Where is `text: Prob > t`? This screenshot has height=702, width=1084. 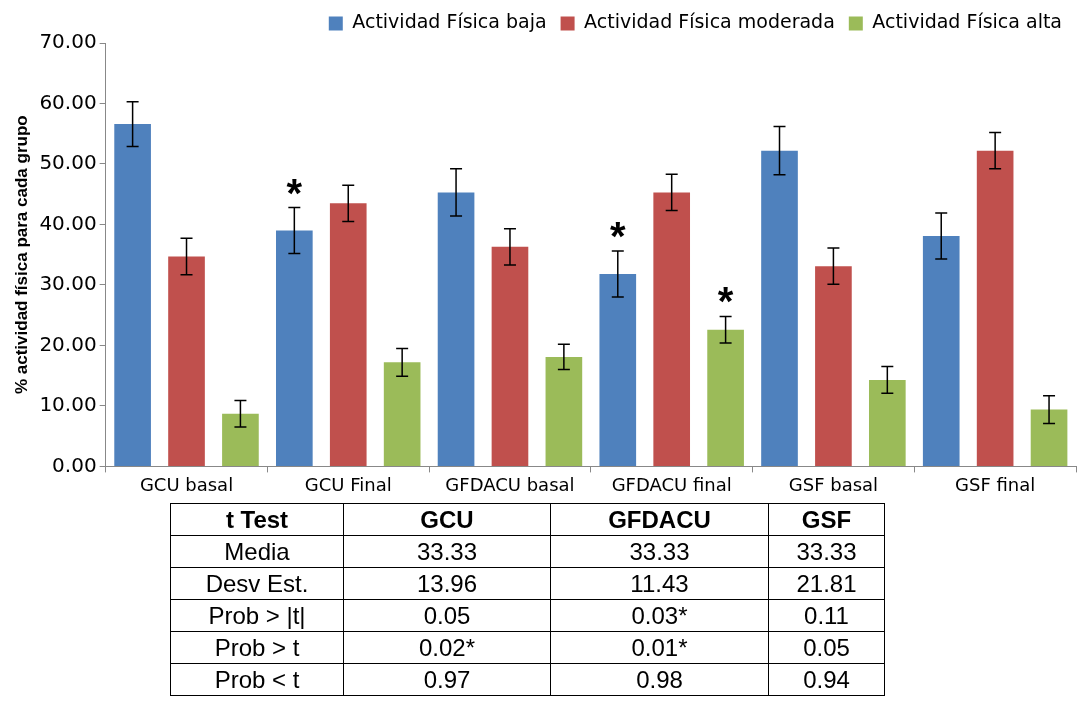
text: Prob > t is located at coordinates (257, 647).